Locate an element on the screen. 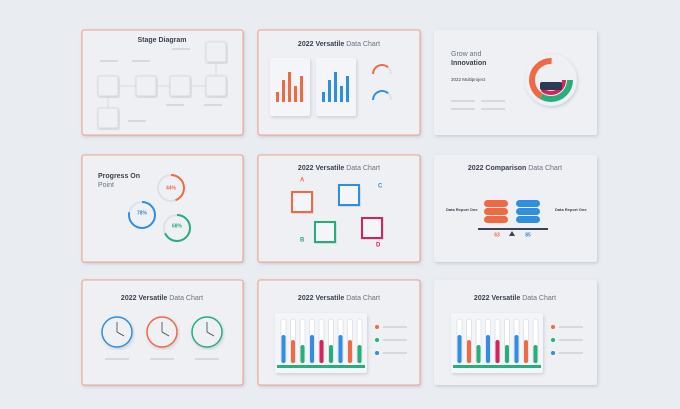 The height and width of the screenshot is (409, 680). clock-hands is located at coordinates (210, 329).